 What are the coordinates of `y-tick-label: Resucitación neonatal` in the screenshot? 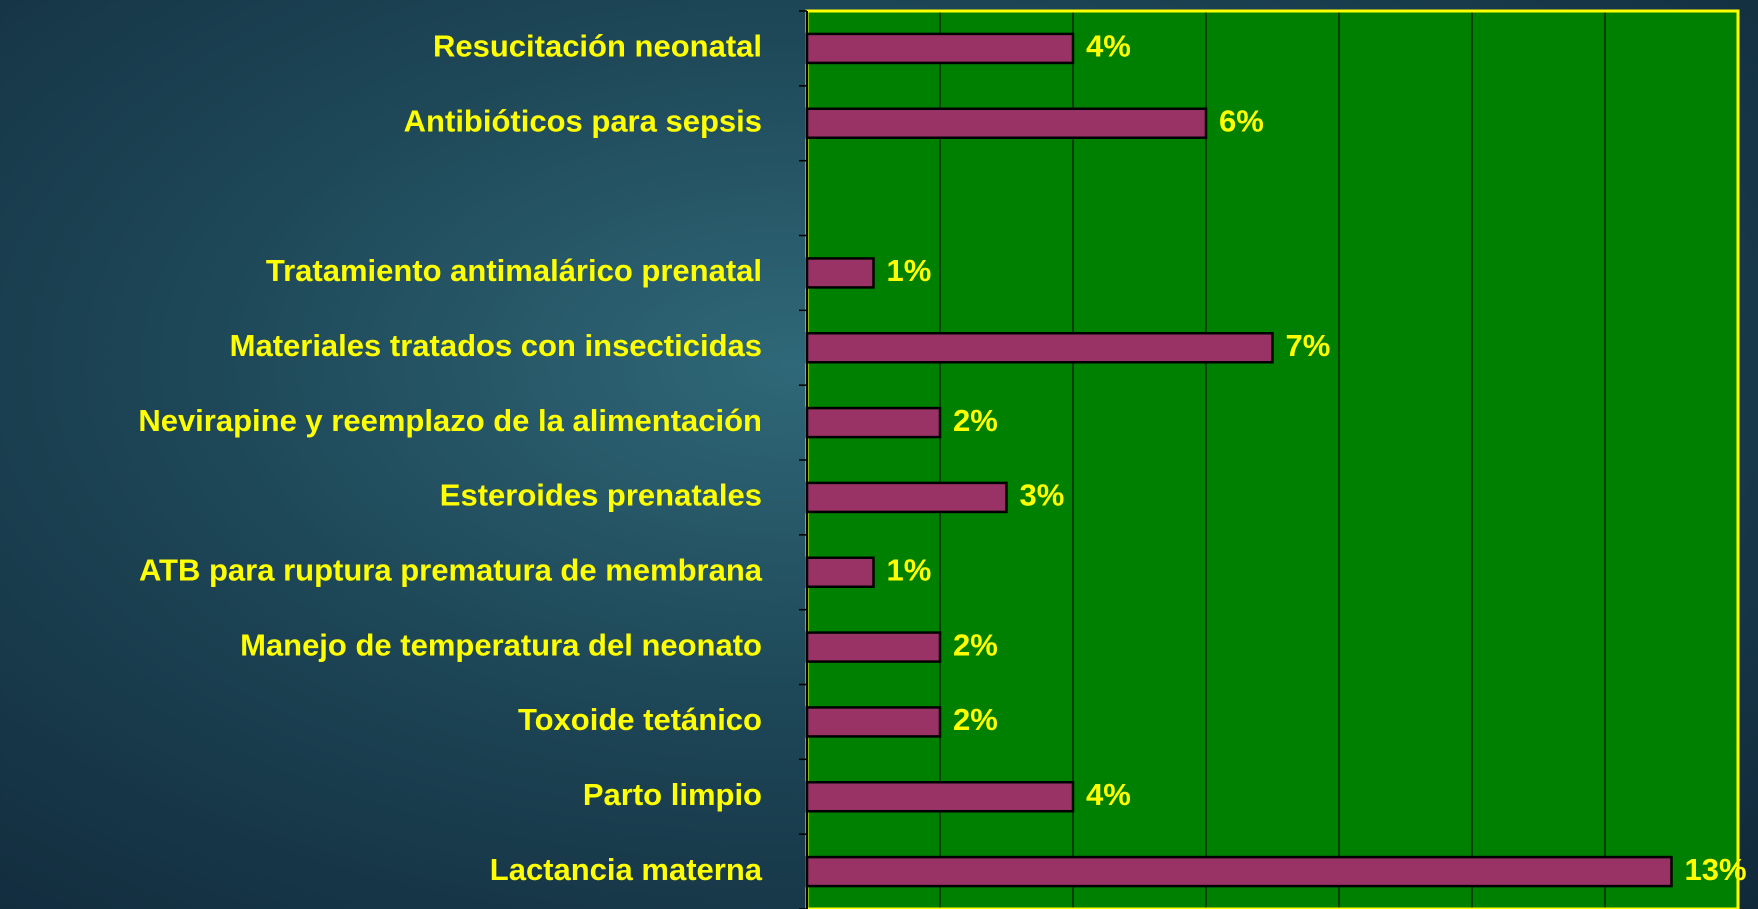 It's located at (597, 46).